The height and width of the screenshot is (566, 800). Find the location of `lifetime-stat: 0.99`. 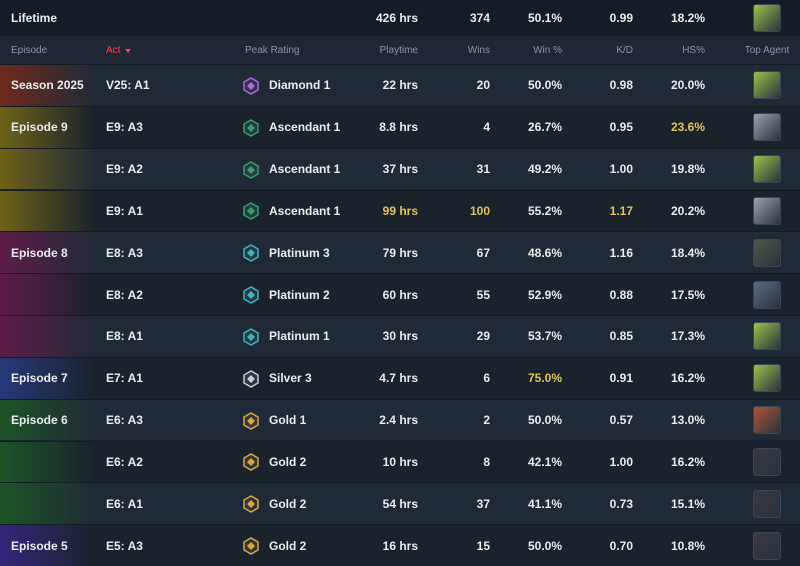

lifetime-stat: 0.99 is located at coordinates (621, 18).